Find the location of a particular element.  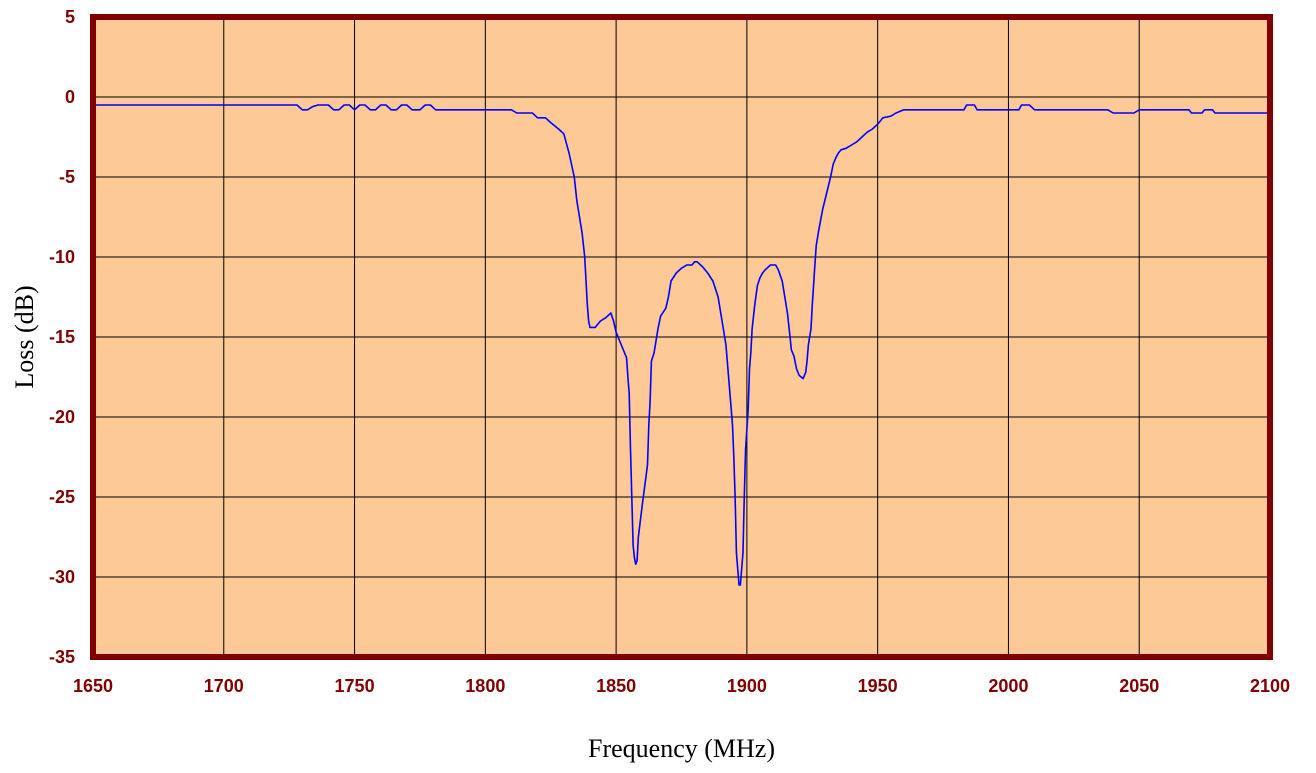

x-tick-label-2000: 2000 is located at coordinates (1008, 686).